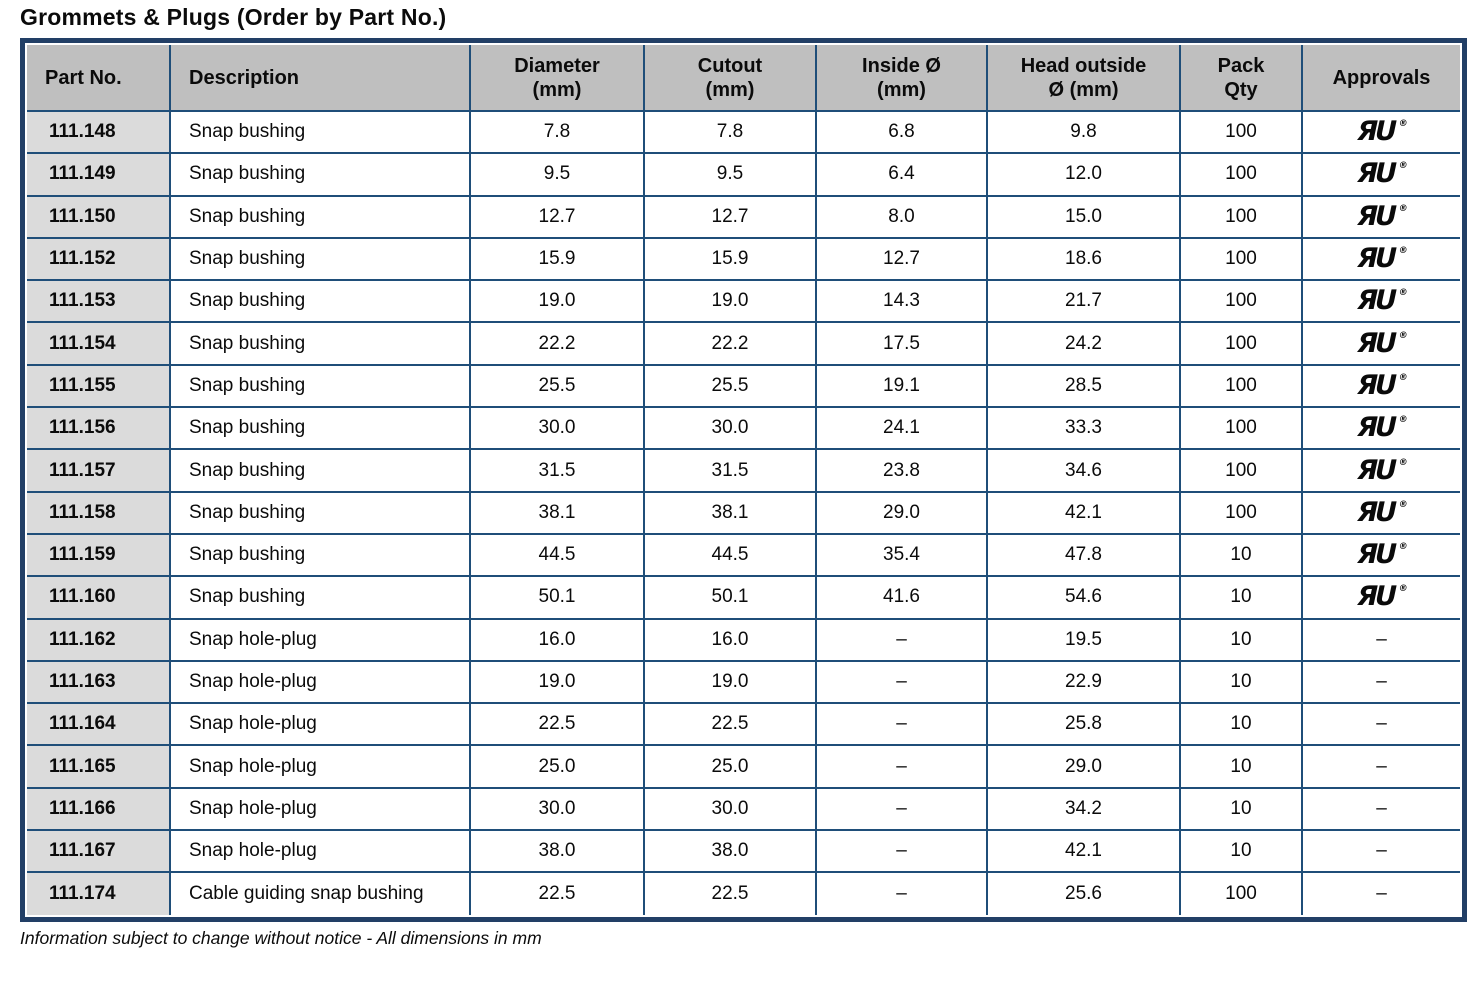 Image resolution: width=1474 pixels, height=994 pixels. What do you see at coordinates (557, 386) in the screenshot?
I see `cell-diameter: 25.5` at bounding box center [557, 386].